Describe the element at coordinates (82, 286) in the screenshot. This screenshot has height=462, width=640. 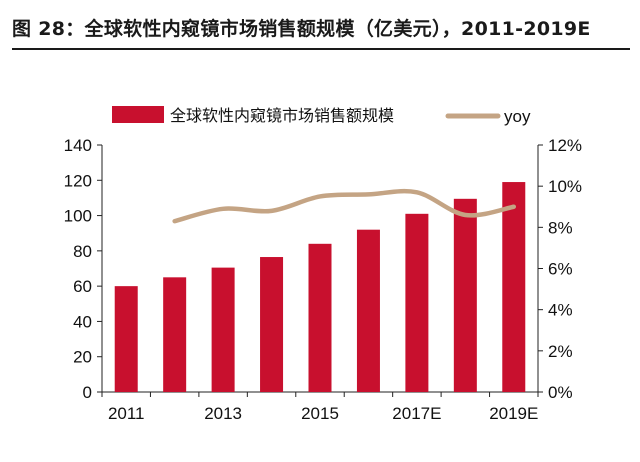
I see `left-tick-label: 60` at that location.